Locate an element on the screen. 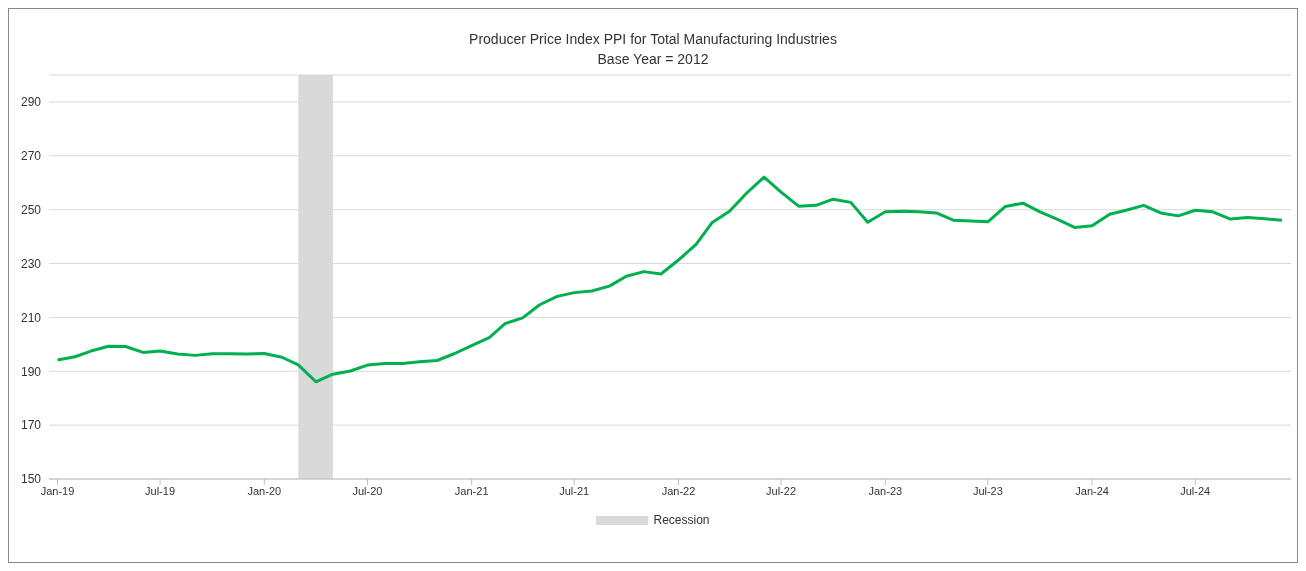  y-tick-label: 290 is located at coordinates (31, 102).